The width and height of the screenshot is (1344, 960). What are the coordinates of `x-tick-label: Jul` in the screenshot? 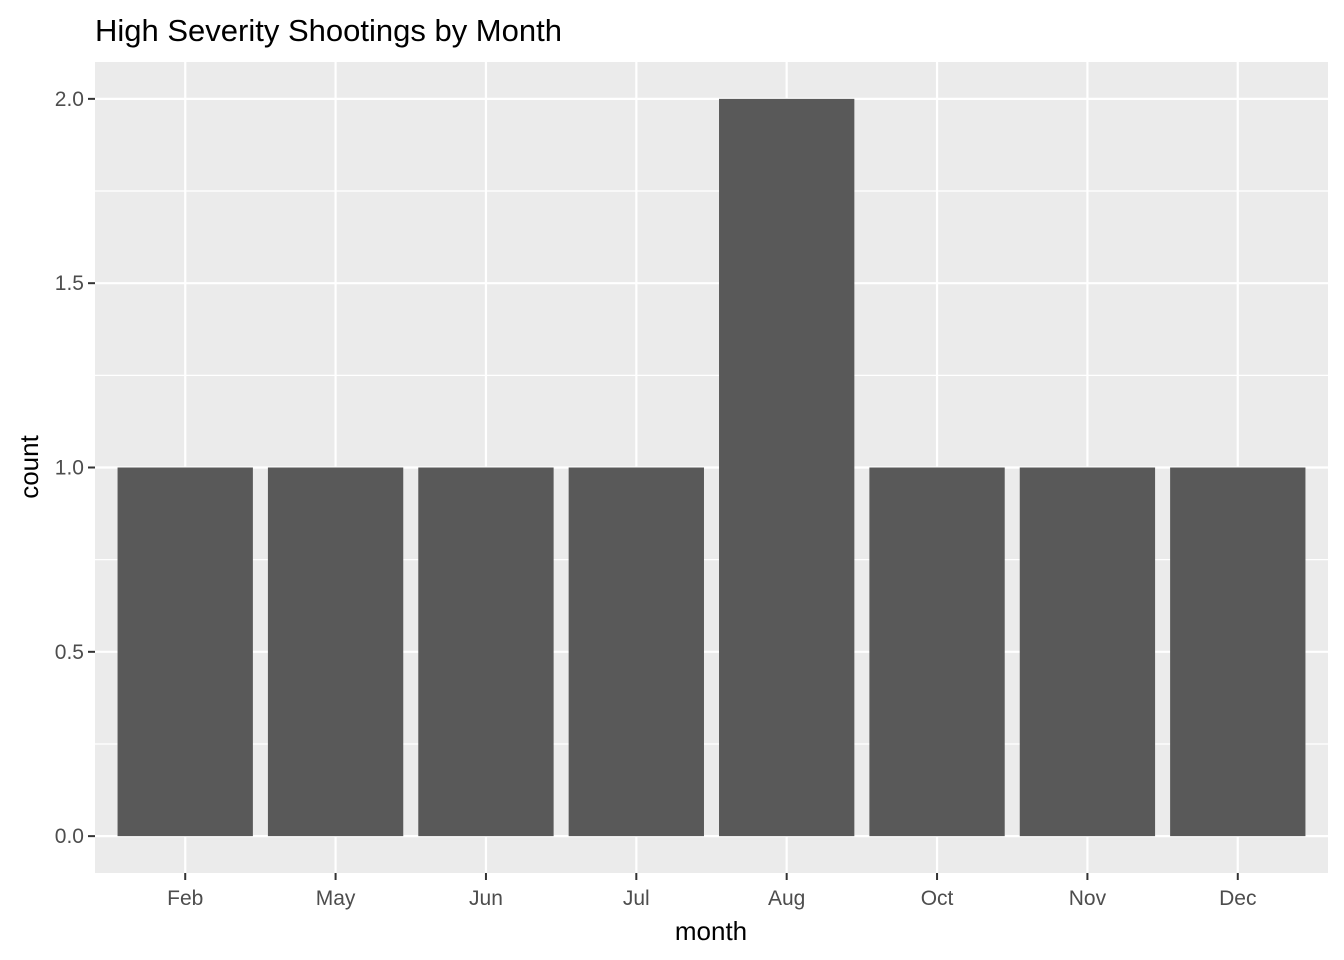 It's located at (636, 898).